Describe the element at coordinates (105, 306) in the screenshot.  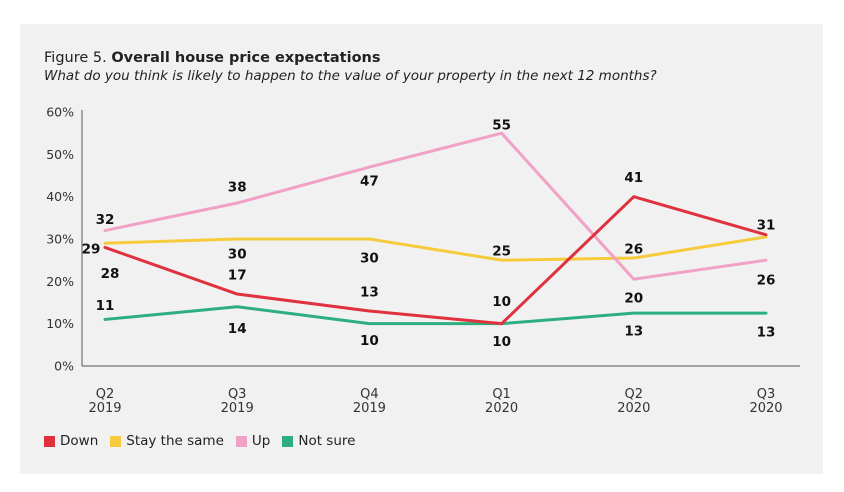
I see `data-label-not-sure: 11` at that location.